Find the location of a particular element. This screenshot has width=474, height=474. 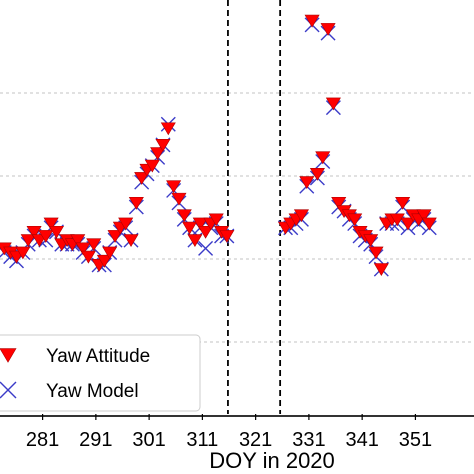

legend-triangle is located at coordinates (8, 355).